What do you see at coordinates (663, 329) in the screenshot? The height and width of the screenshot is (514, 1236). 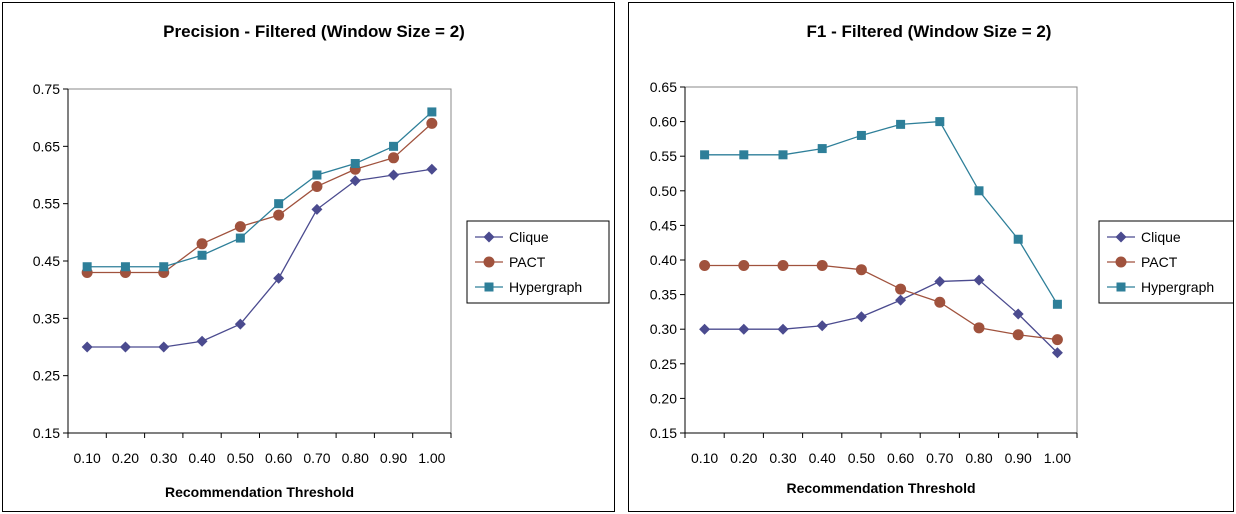 I see `y-tick-label: 0.30` at bounding box center [663, 329].